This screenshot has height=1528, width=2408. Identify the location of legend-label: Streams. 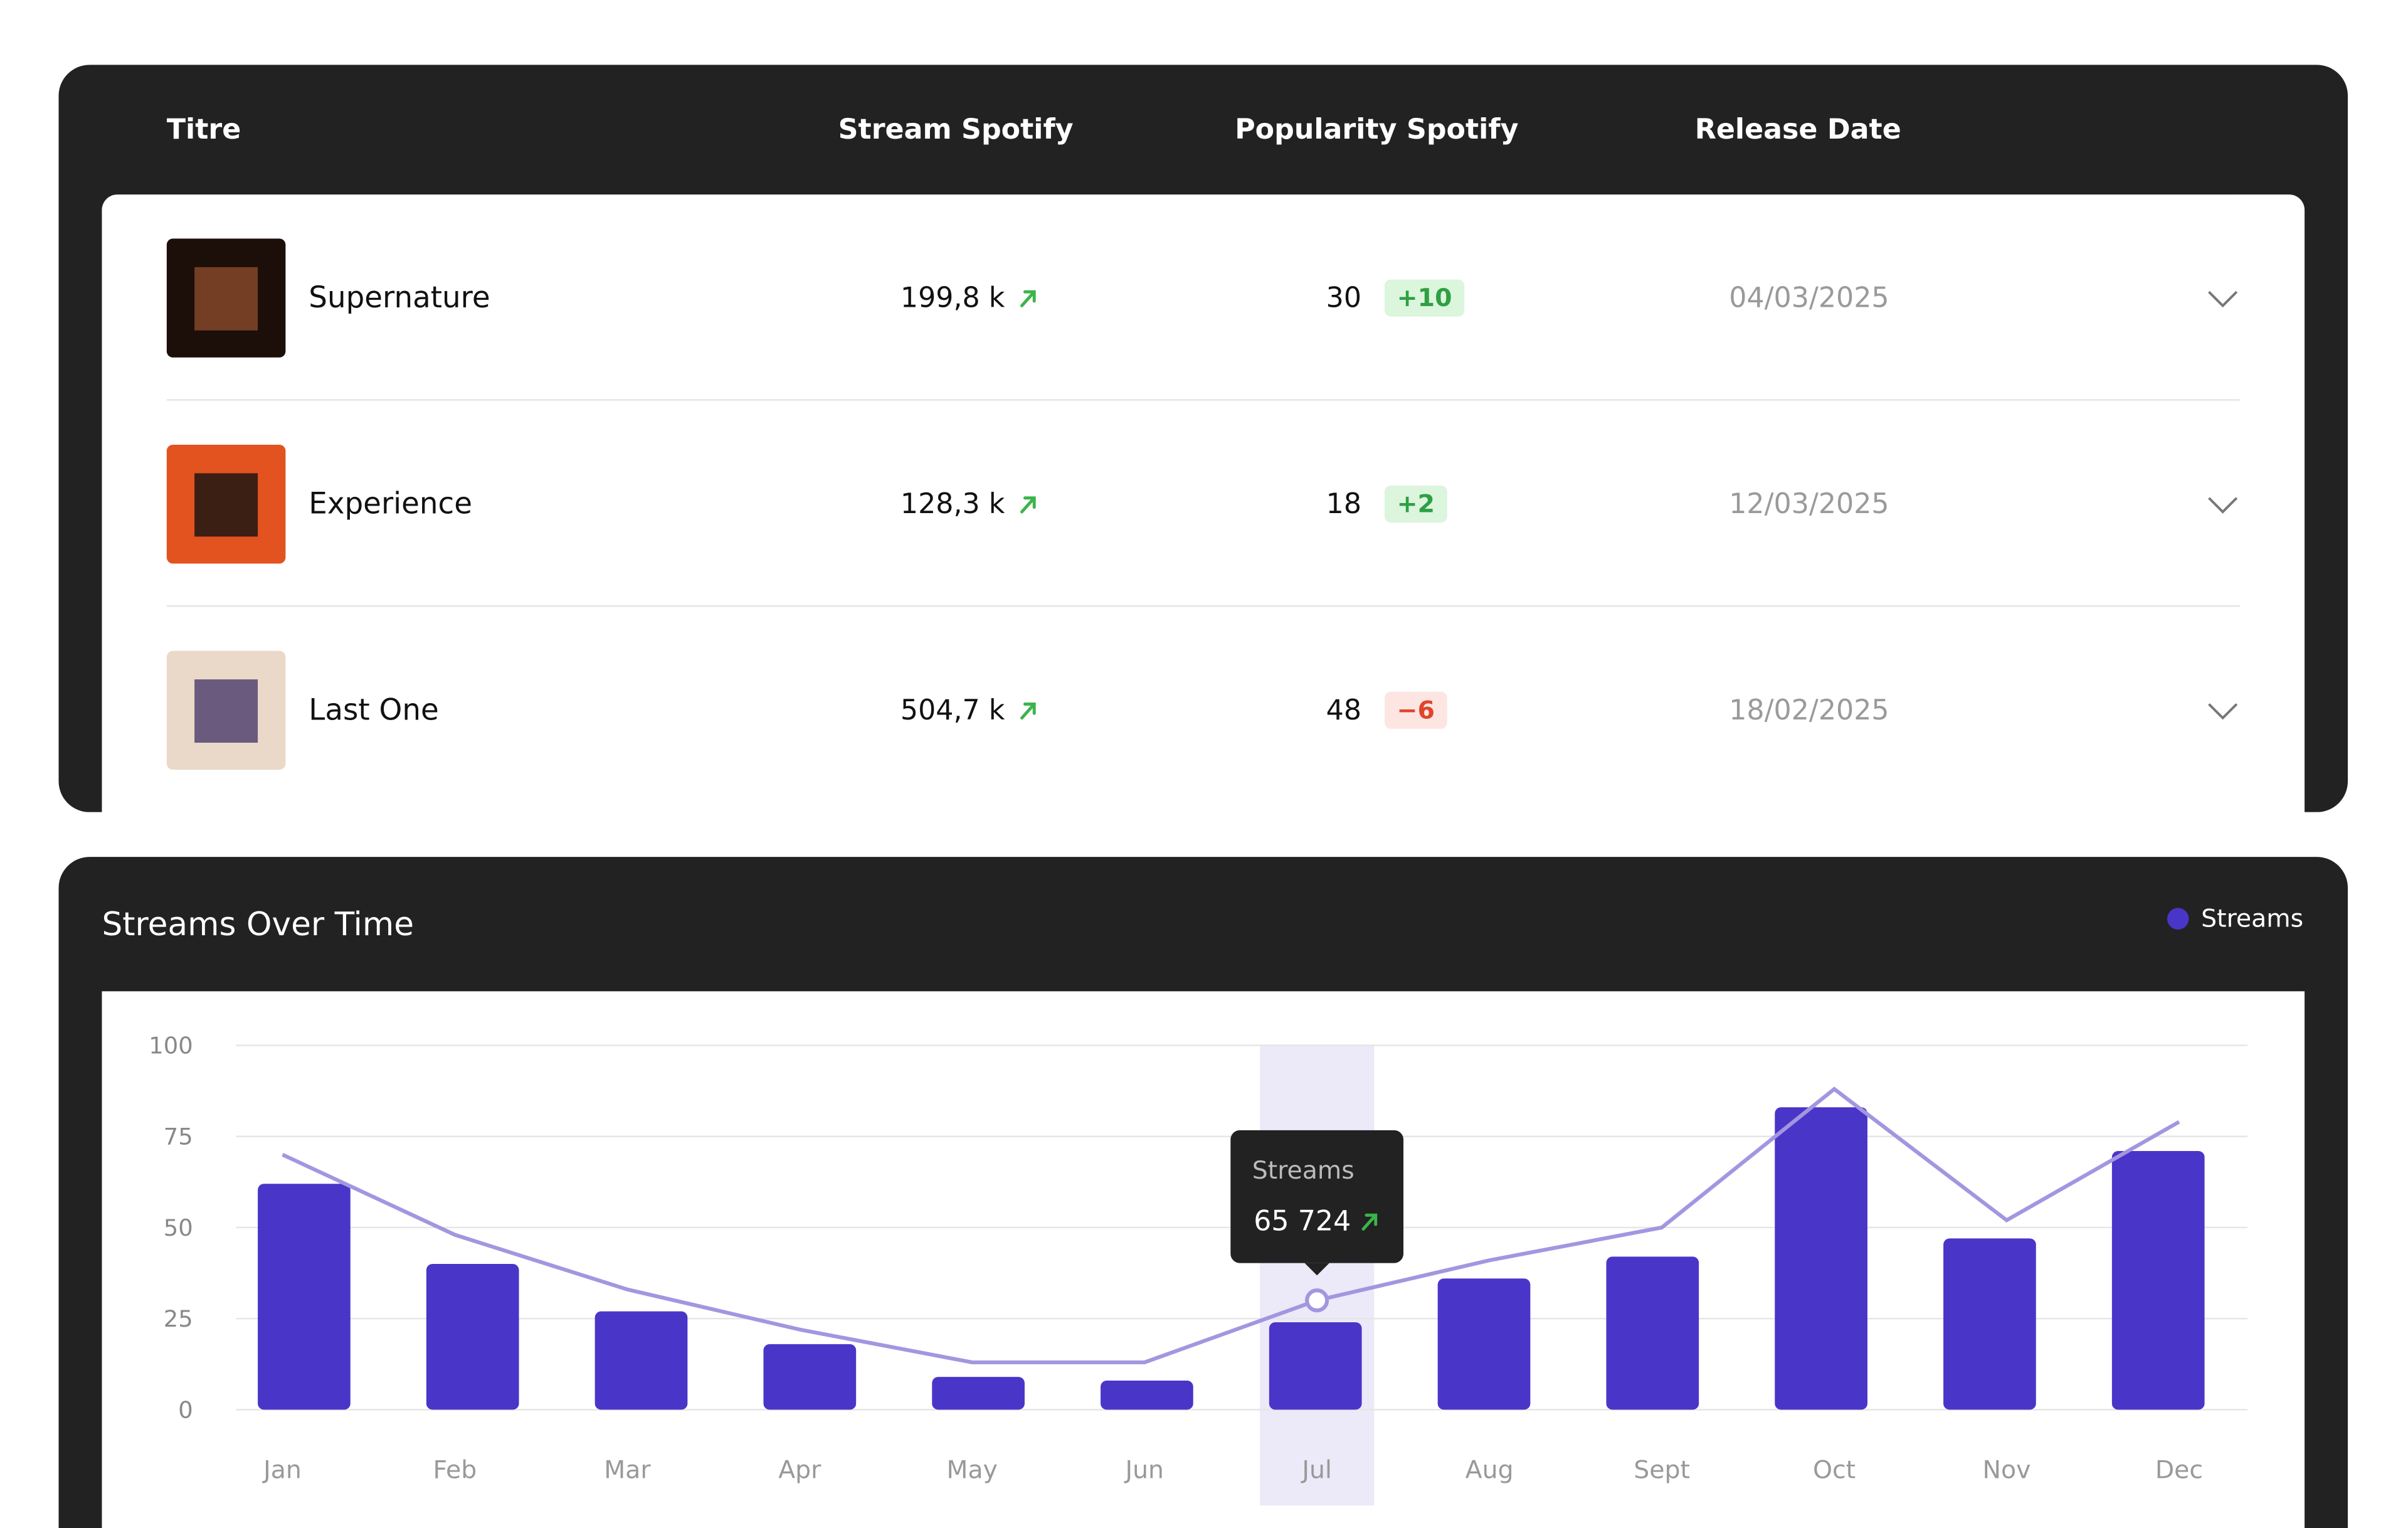
(2252, 919).